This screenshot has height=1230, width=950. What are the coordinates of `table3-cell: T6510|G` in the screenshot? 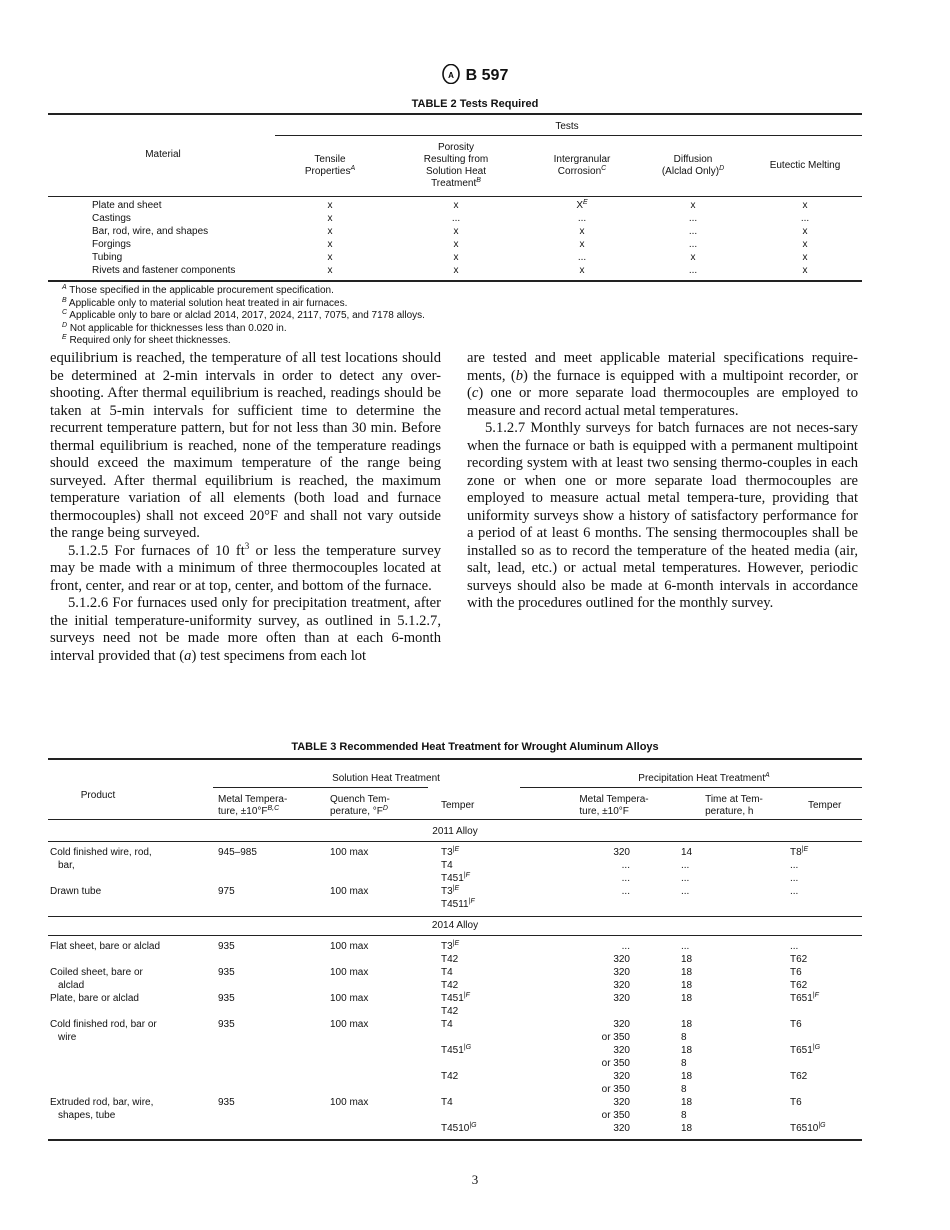 It's located at (808, 1128).